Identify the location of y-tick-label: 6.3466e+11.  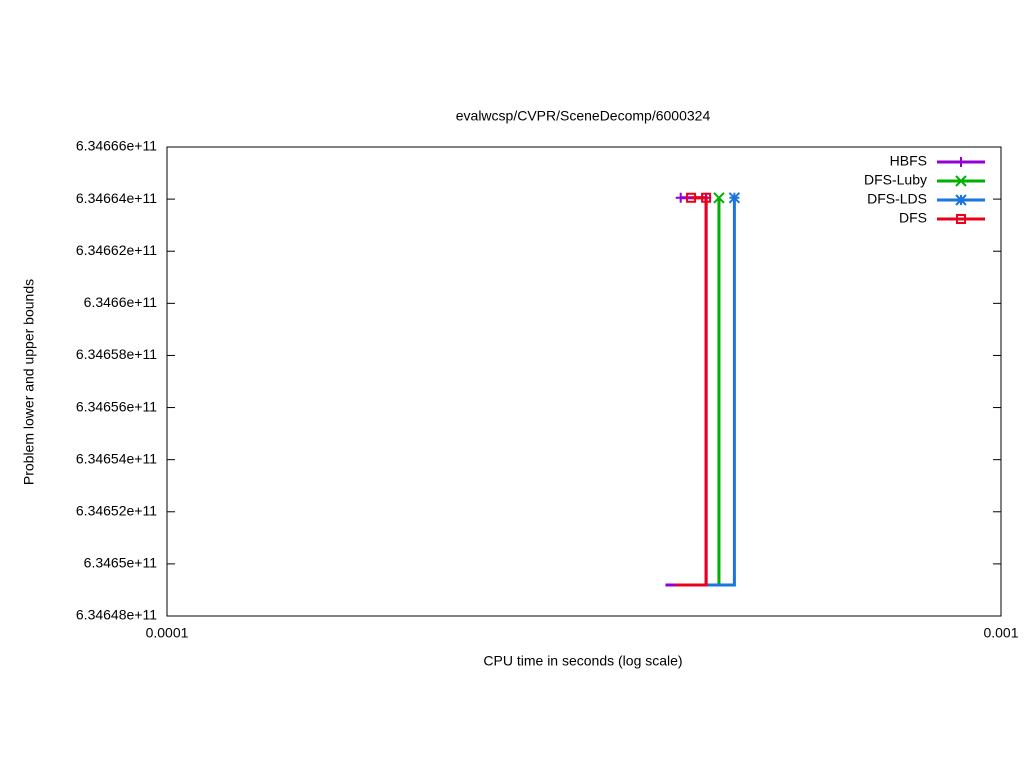
(121, 302).